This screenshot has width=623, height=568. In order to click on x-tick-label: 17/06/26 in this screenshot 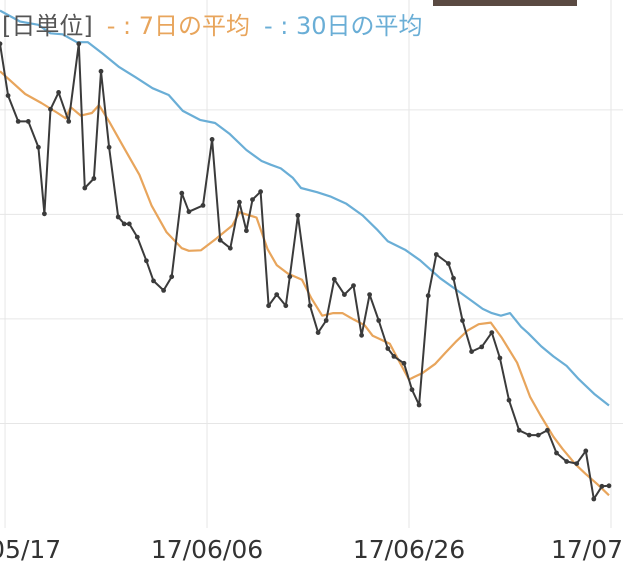, I will do `click(409, 549)`.